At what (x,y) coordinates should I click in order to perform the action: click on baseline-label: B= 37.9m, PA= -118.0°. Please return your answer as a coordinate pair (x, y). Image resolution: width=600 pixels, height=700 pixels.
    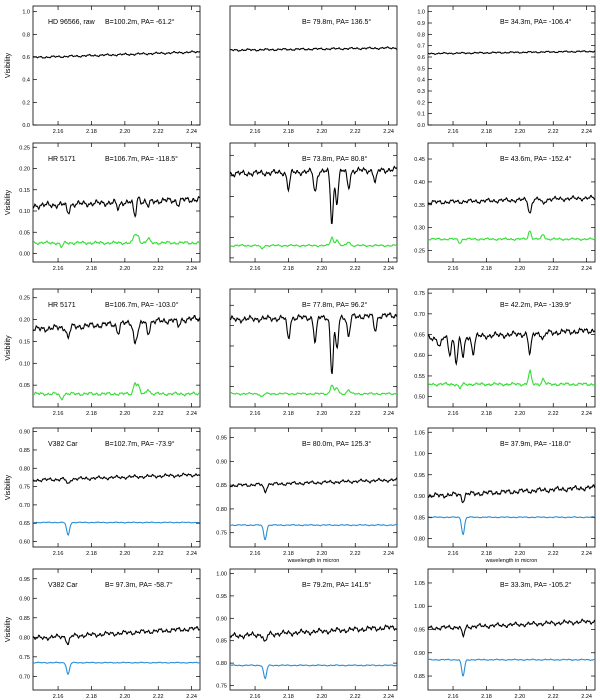
    Looking at the image, I should click on (535, 444).